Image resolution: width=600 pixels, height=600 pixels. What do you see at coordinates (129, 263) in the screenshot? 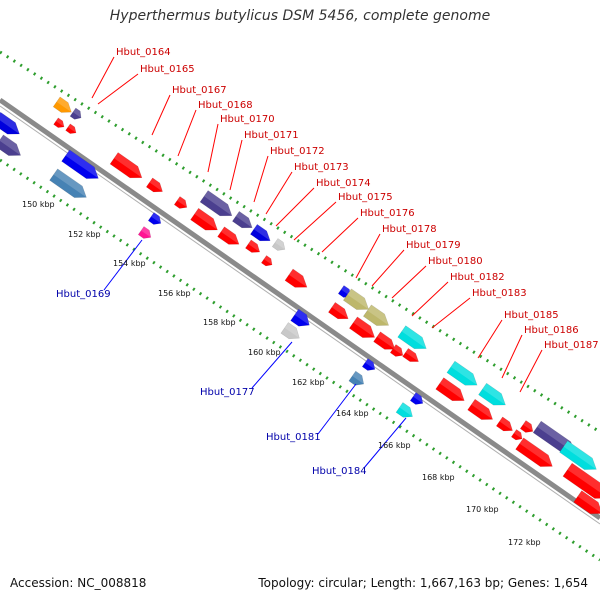
I see `tick-label: 154 kbp` at bounding box center [129, 263].